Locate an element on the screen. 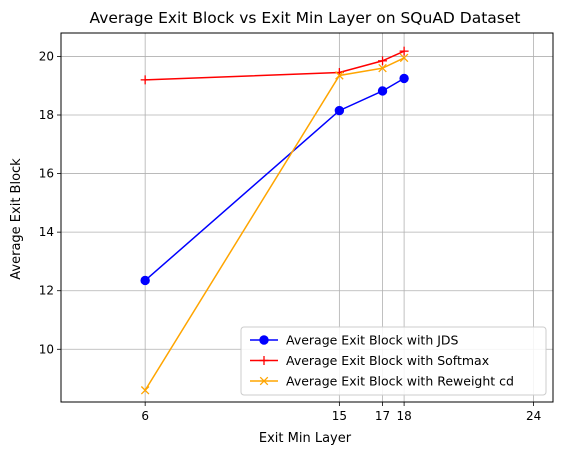 Image resolution: width=563 pixels, height=455 pixels. legend-label: Average Exit Block with Softmax is located at coordinates (387, 360).